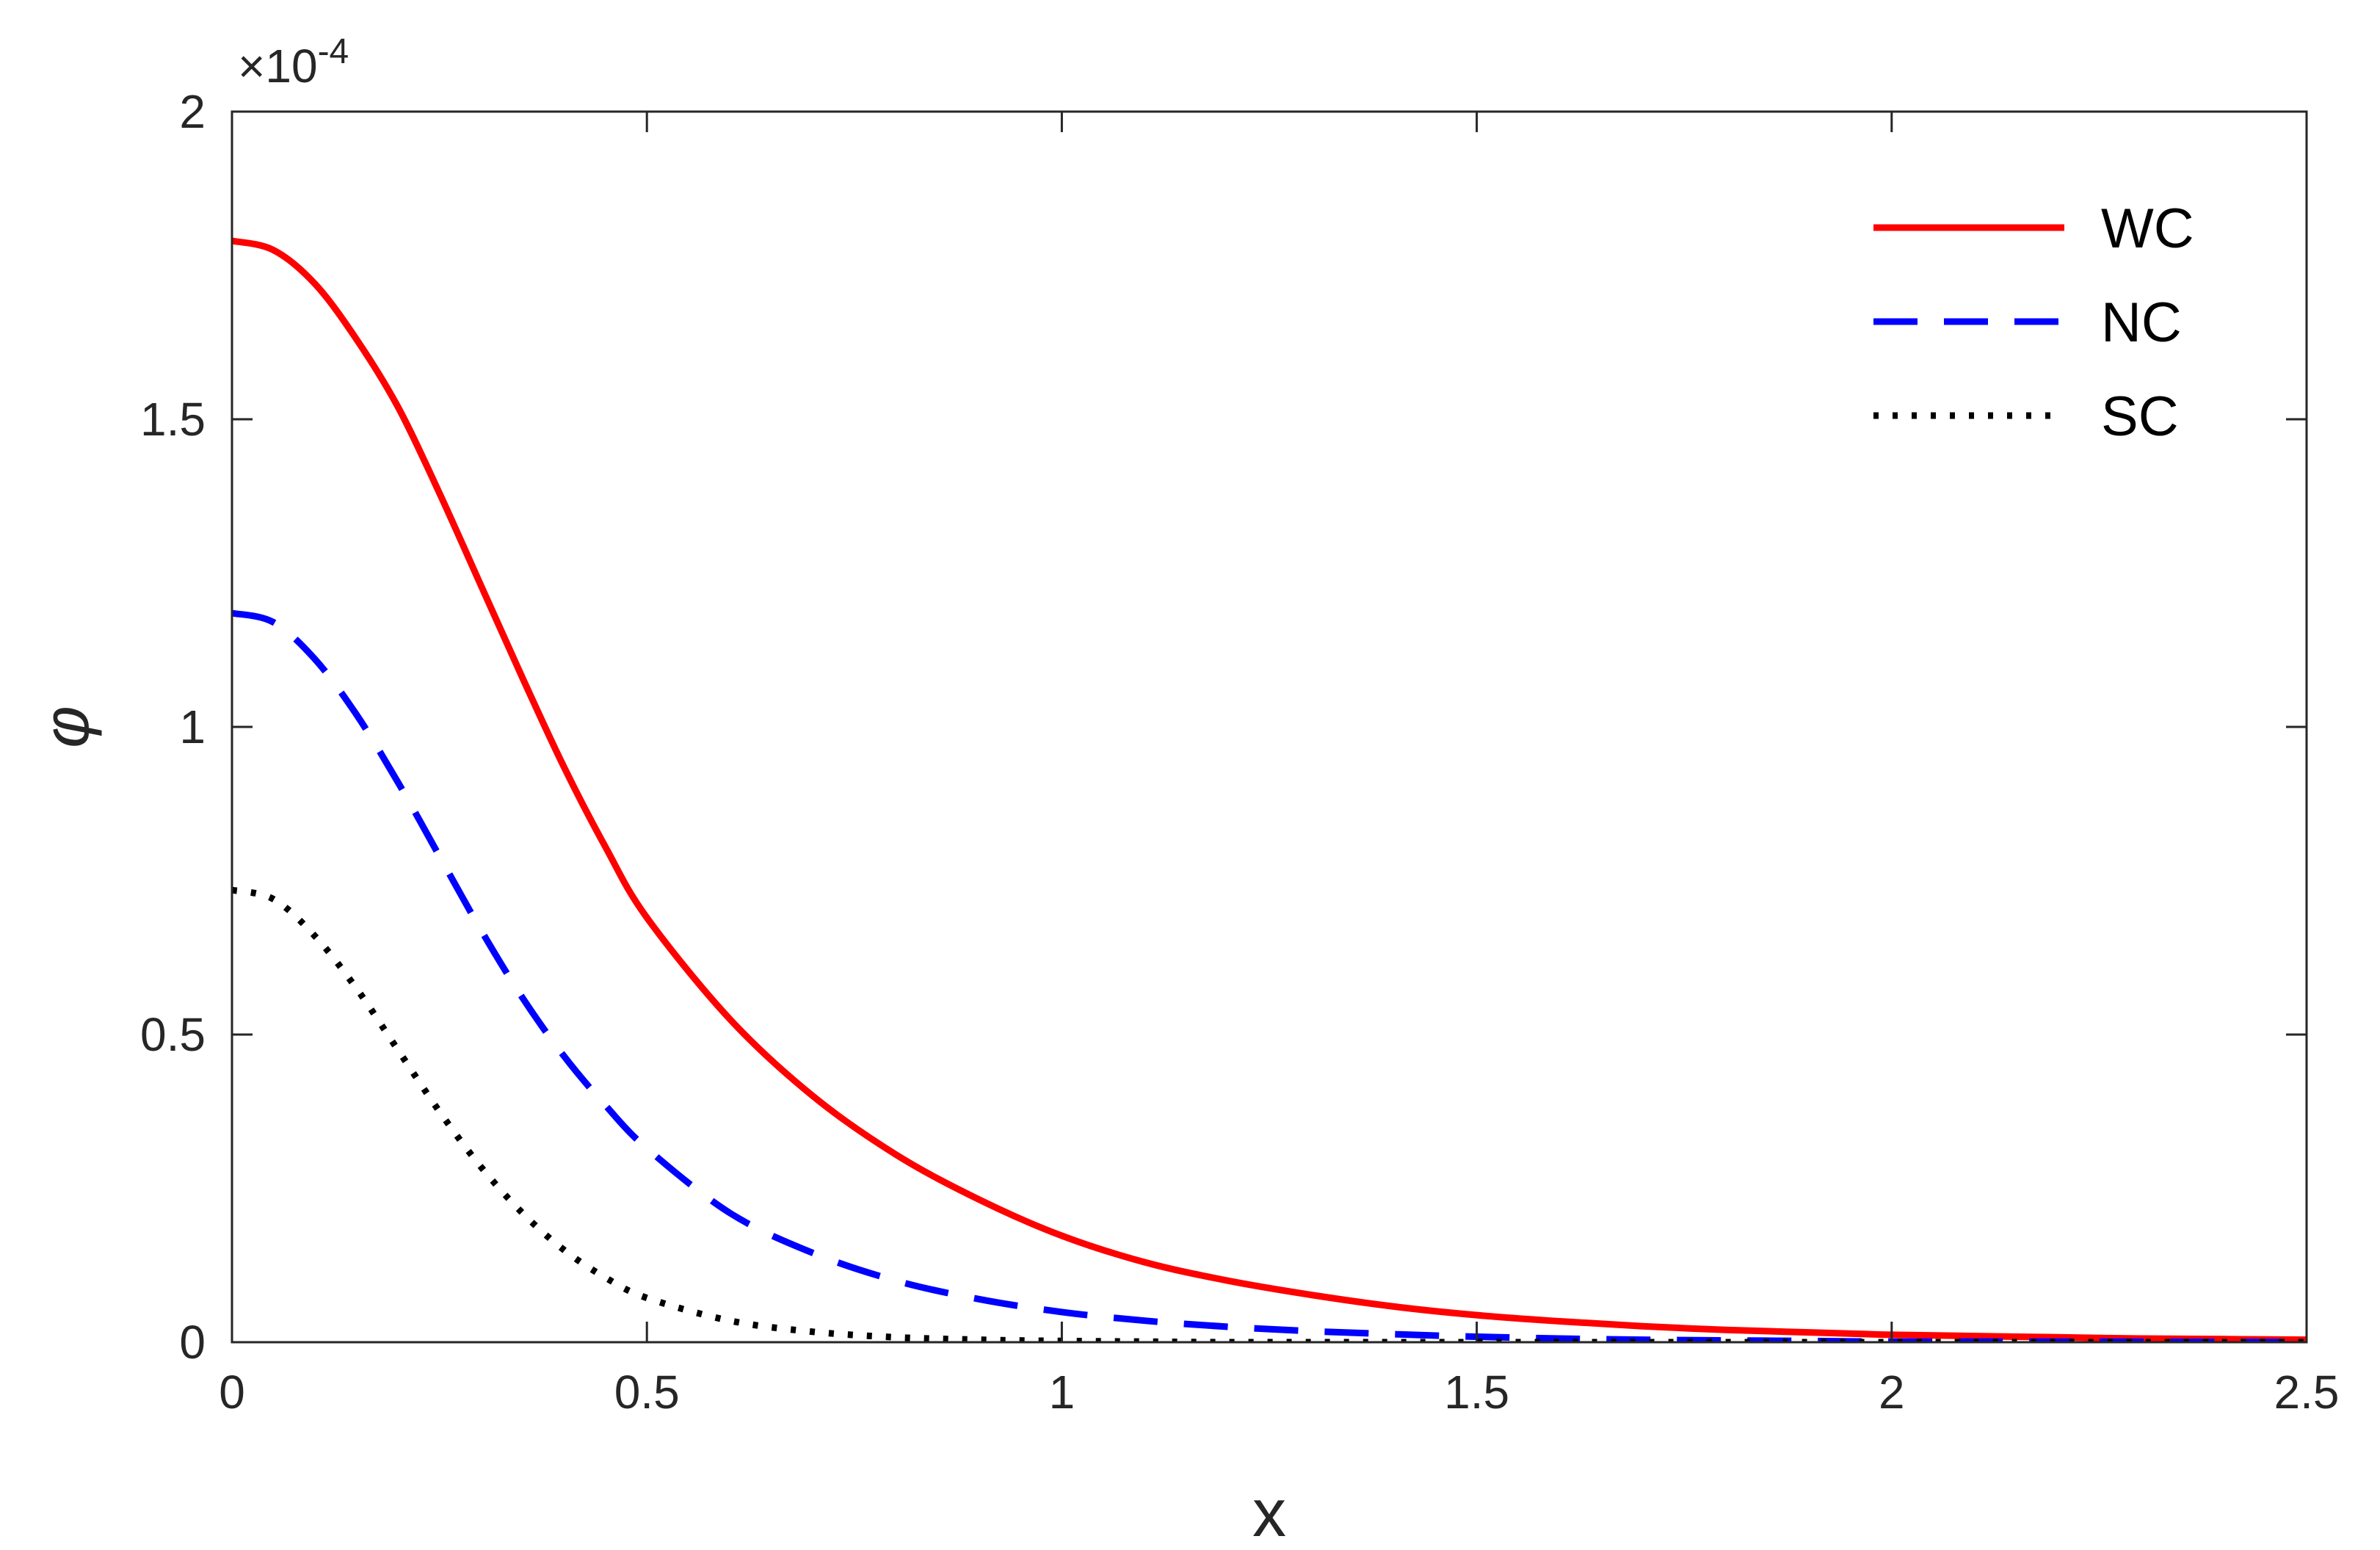  What do you see at coordinates (333, 51) in the screenshot?
I see `y-exponent-power: -4` at bounding box center [333, 51].